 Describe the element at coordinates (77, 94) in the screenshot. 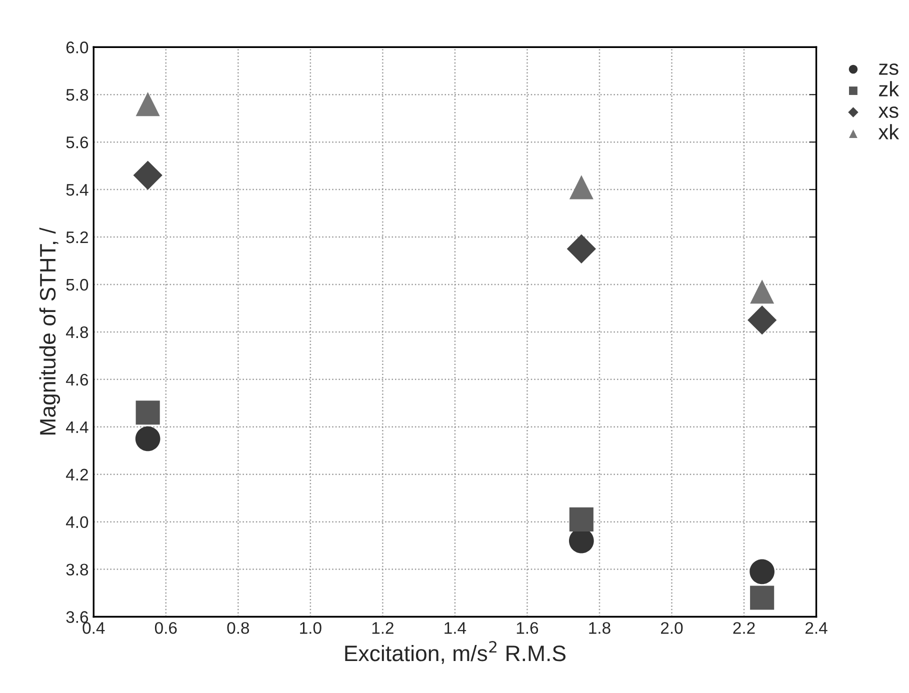

I see `y-tick-label: 5.8` at that location.